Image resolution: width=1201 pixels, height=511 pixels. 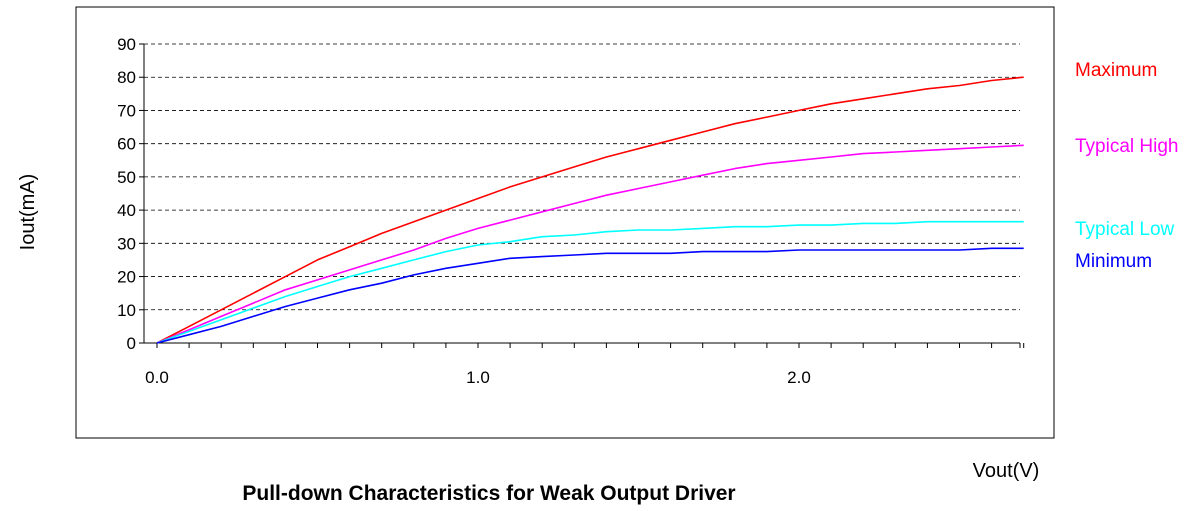 I want to click on y-tick-label-20: 20, so click(x=126, y=277).